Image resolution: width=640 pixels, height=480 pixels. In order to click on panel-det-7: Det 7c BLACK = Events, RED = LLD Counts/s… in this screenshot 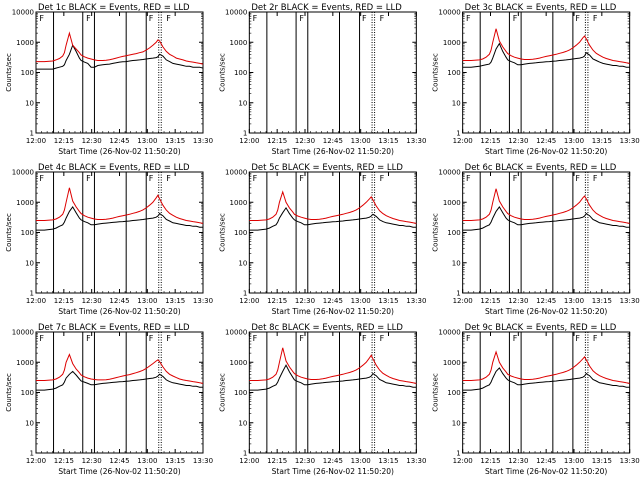, I will do `click(109, 399)`.